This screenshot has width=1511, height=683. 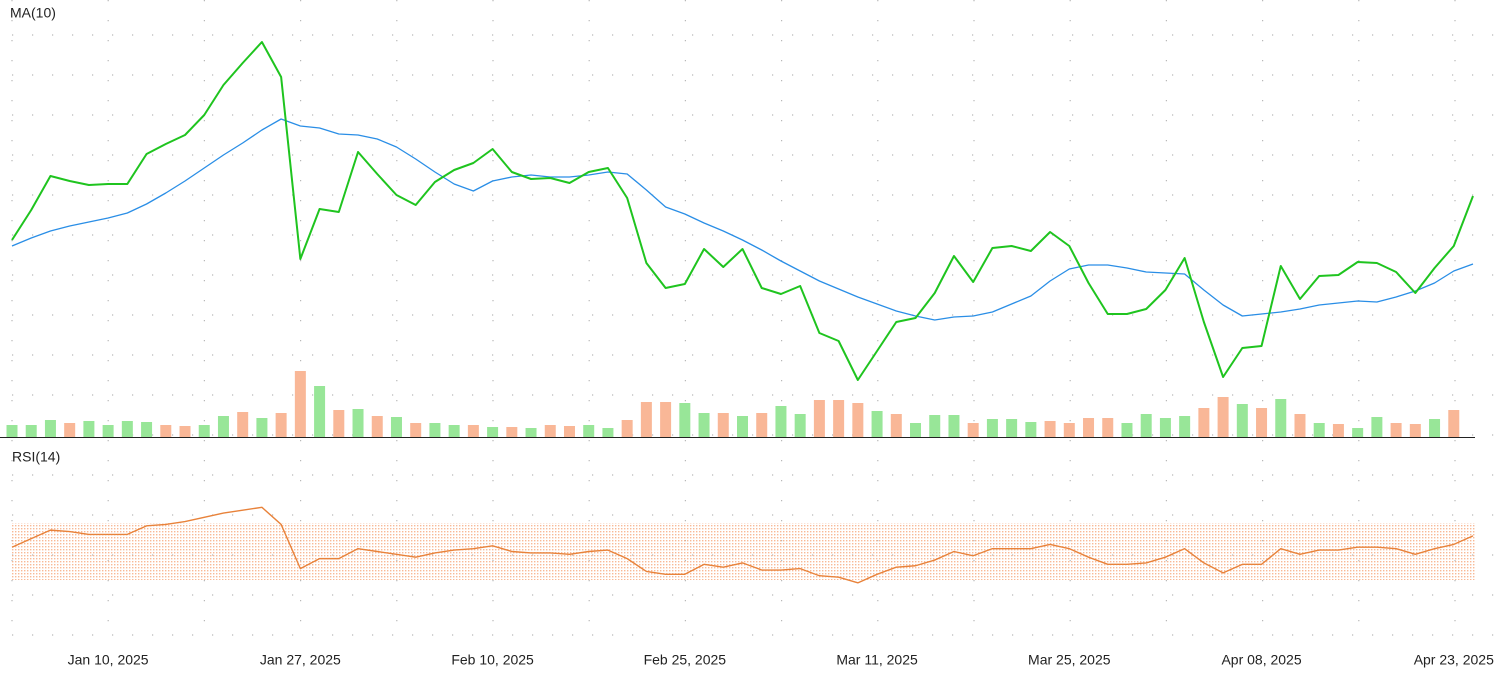 I want to click on x-tick-label: Mar 25, 2025, so click(x=1069, y=660).